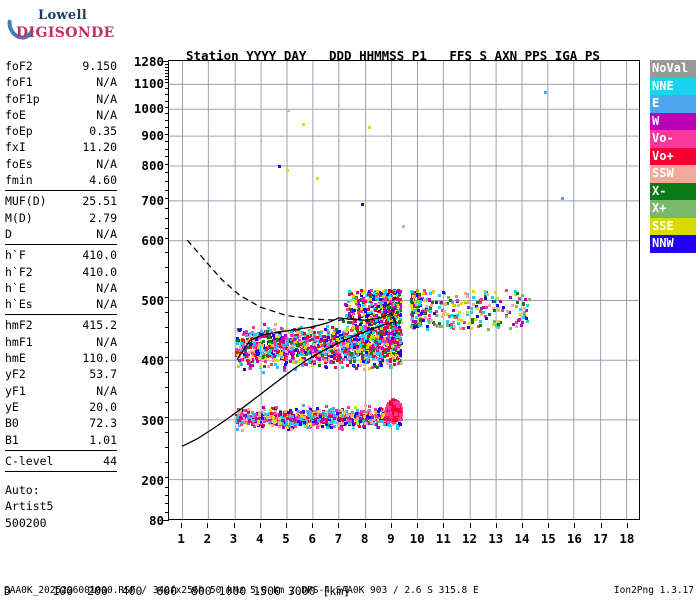 This screenshot has height=600, width=700. Describe the element at coordinates (61, 272) in the screenshot. I see `param-row-hf2: h`F2 410.0` at that location.